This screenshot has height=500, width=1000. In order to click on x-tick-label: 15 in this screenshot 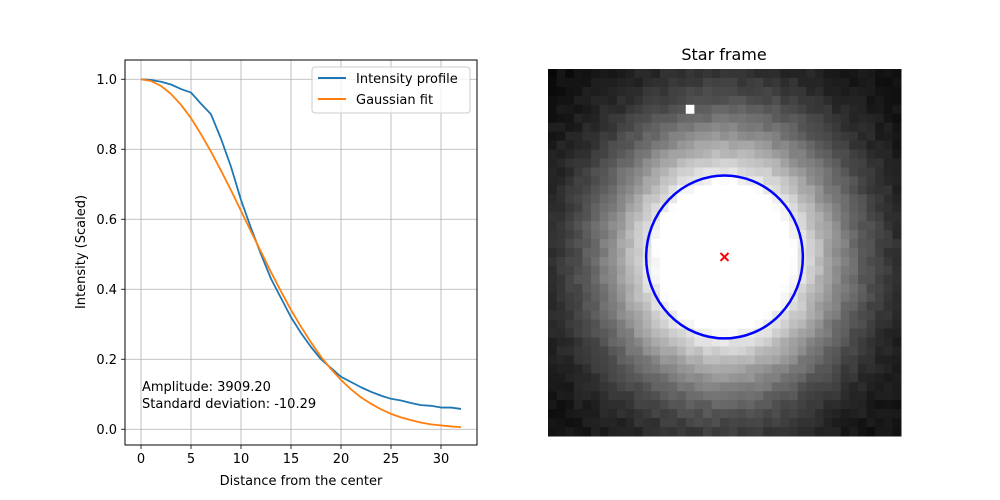, I will do `click(291, 459)`.